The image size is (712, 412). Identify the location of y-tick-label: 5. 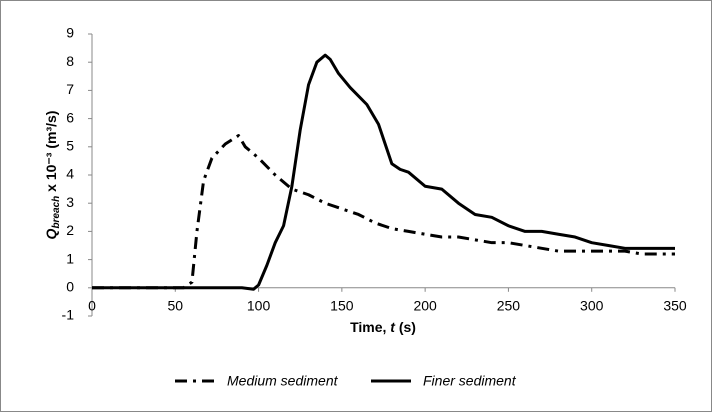
(70, 146).